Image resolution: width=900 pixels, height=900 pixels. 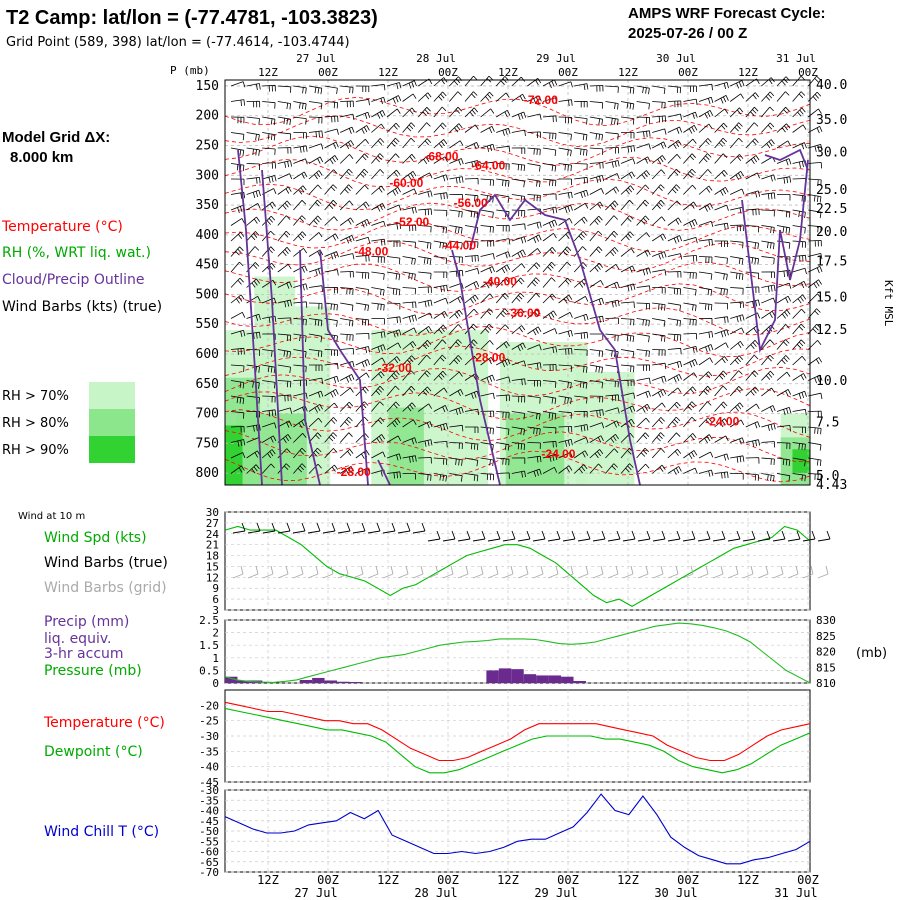 I want to click on wind-speed-panel-tick: 15, so click(x=212, y=566).